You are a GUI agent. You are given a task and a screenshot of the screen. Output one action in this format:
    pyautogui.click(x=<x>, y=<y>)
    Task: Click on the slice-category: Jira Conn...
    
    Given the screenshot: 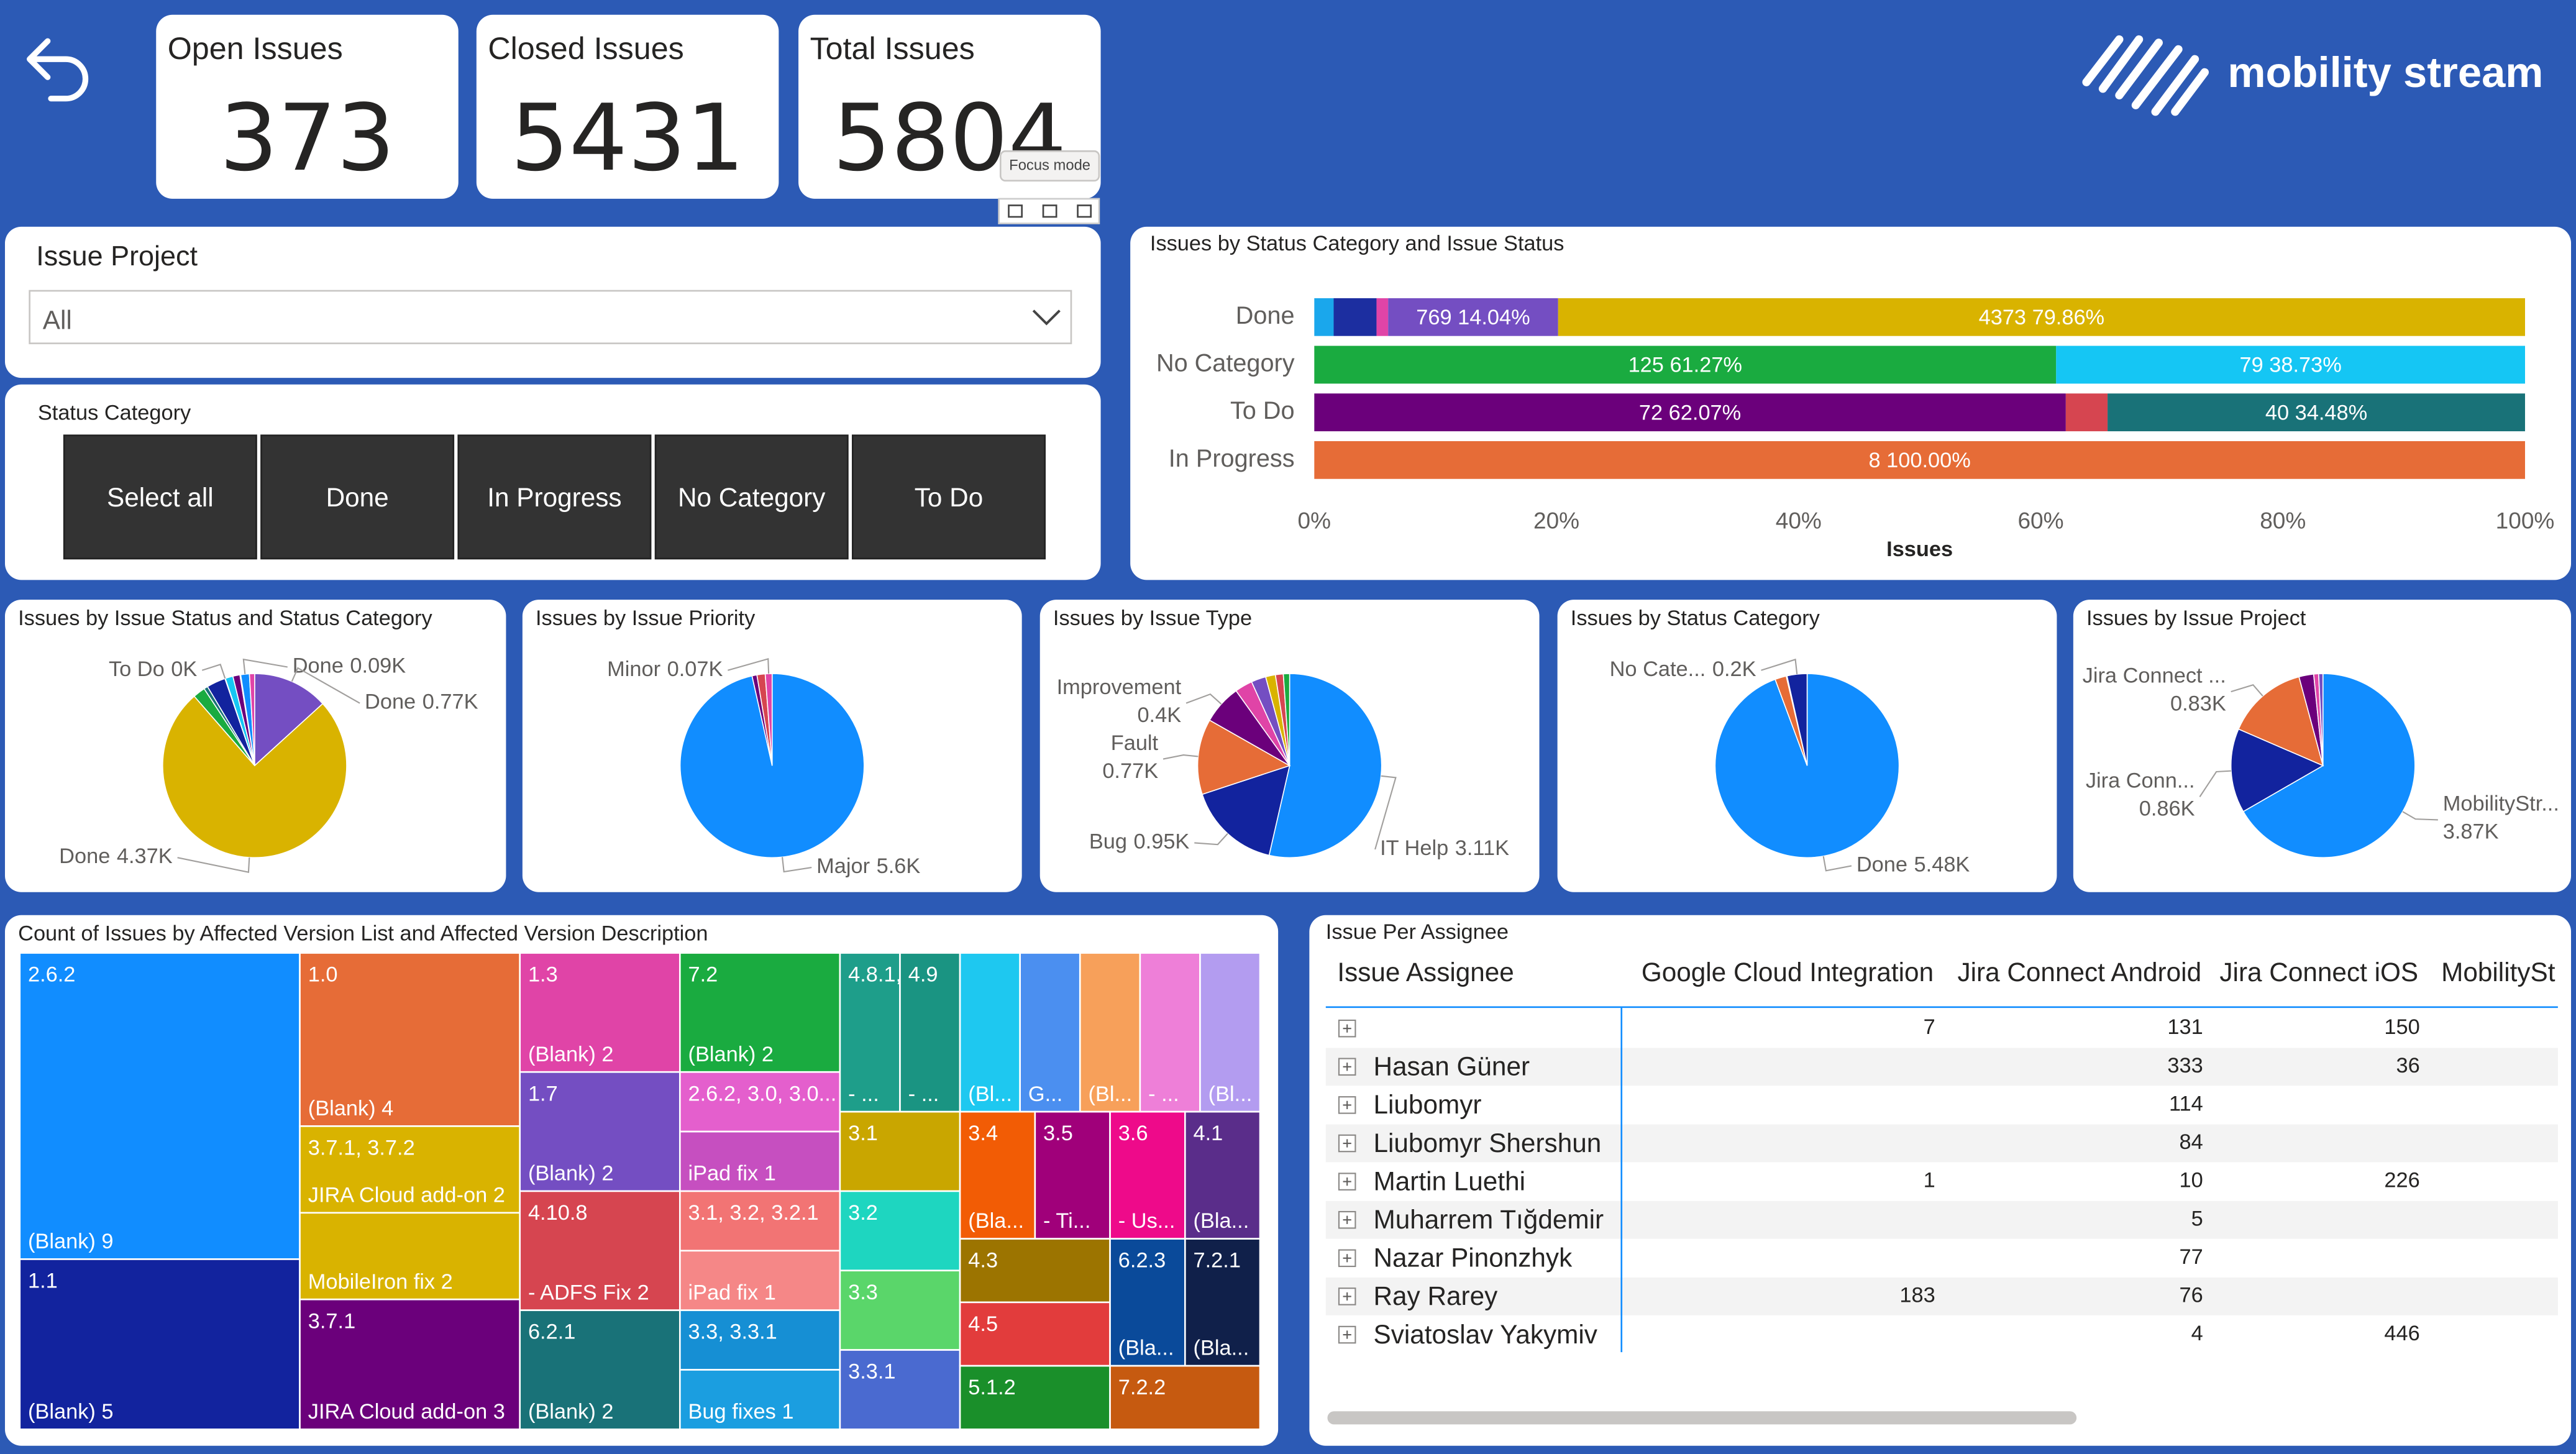 What is the action you would take?
    pyautogui.click(x=2140, y=781)
    